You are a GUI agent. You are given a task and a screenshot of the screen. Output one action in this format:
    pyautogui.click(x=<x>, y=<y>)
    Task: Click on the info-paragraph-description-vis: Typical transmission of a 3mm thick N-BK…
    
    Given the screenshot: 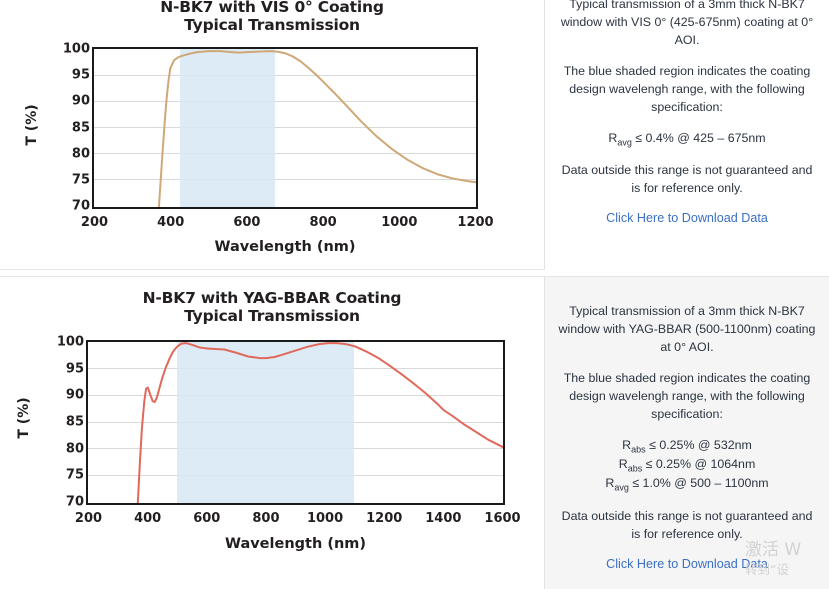 What is the action you would take?
    pyautogui.click(x=687, y=23)
    